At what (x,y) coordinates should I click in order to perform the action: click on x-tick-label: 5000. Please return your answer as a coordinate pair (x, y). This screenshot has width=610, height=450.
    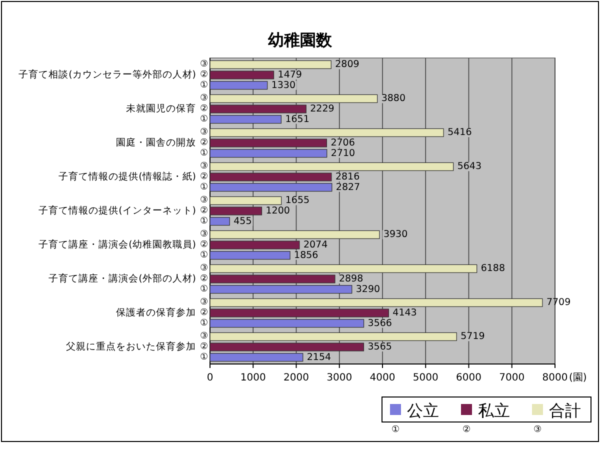
    Looking at the image, I should click on (425, 378).